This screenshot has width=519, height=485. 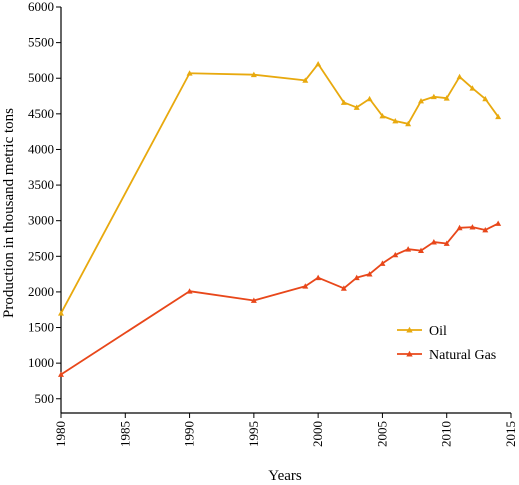 I want to click on y-tick-label: 2000, so click(x=41, y=291).